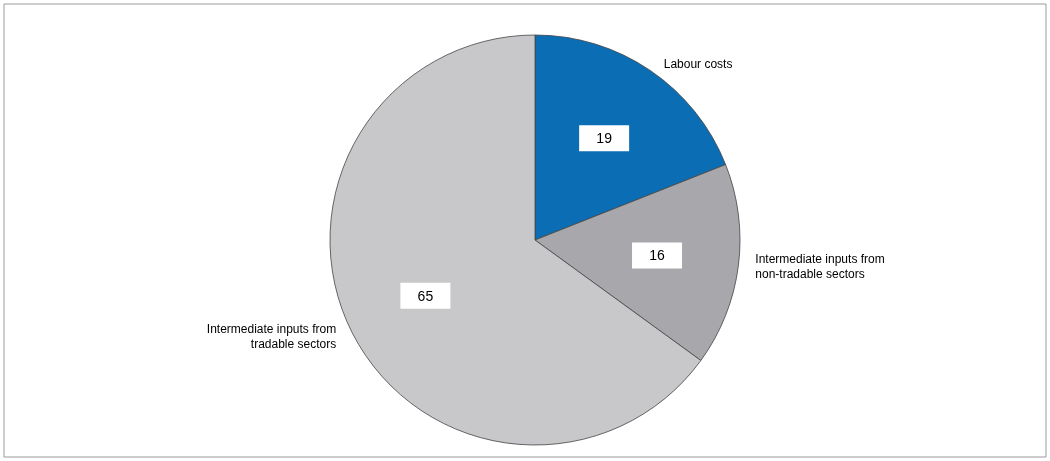 The image size is (1050, 461). What do you see at coordinates (271, 337) in the screenshot?
I see `slice-label: Intermediate inputs from tradable sectors` at bounding box center [271, 337].